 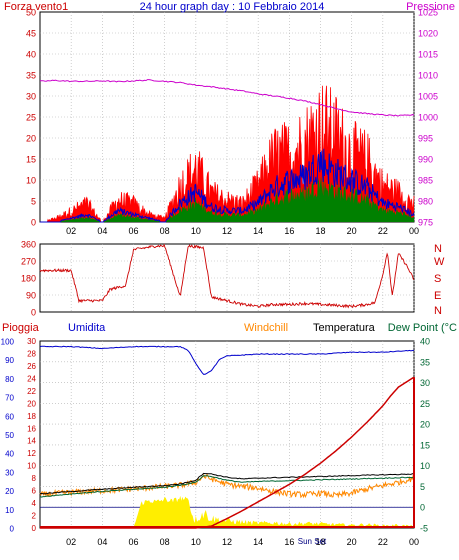 I want to click on rain-tick-label-9: 18, so click(x=31, y=416).